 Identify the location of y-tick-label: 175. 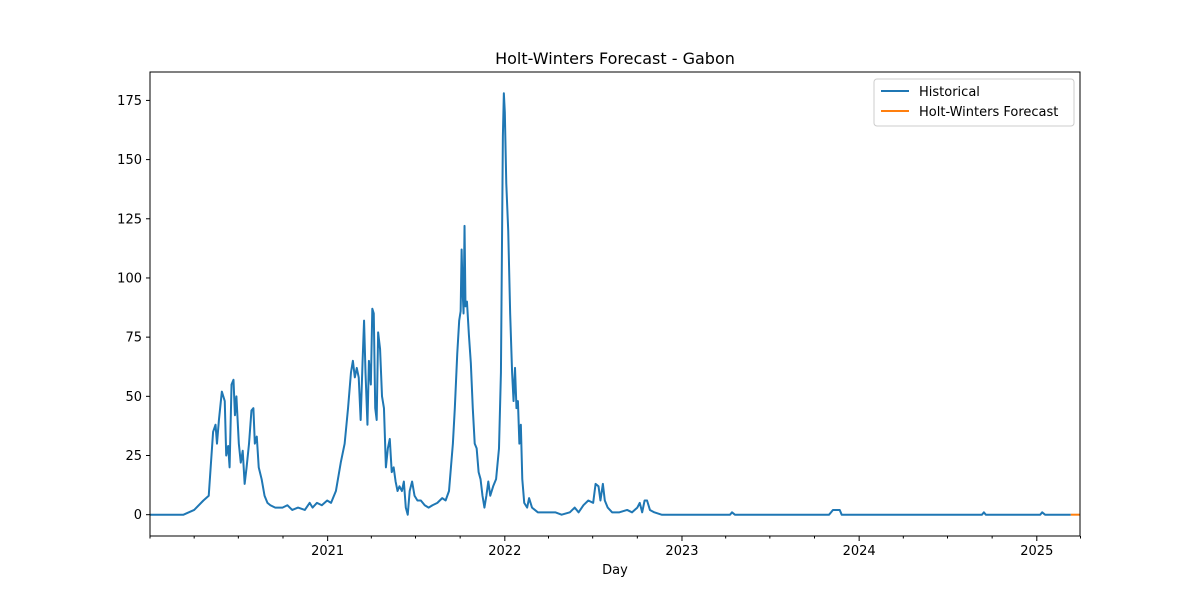
(129, 101).